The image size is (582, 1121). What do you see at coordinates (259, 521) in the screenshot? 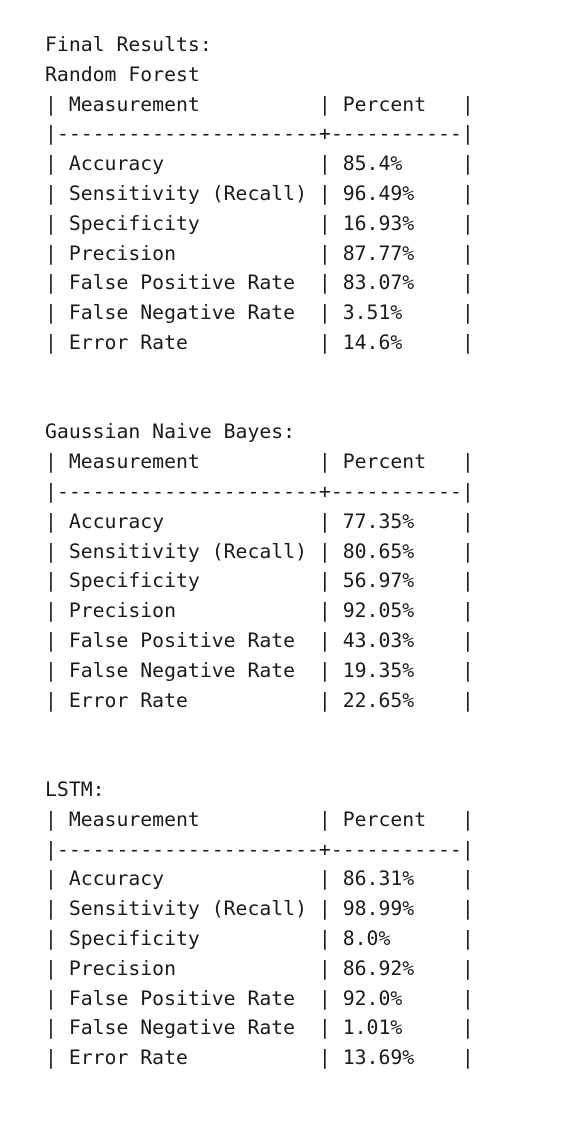
I see `table-row: | Accuracy | 77.35% |` at bounding box center [259, 521].